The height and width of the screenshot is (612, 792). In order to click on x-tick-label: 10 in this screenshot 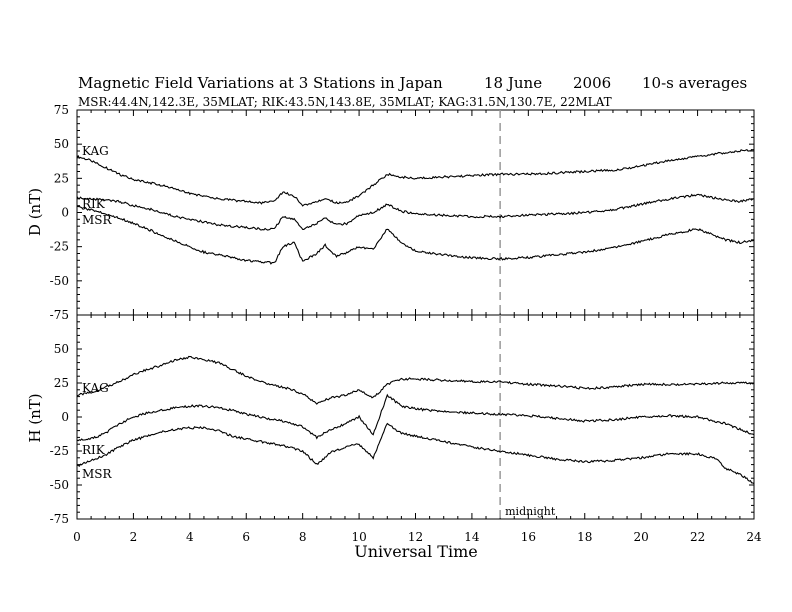, I will do `click(358, 537)`.